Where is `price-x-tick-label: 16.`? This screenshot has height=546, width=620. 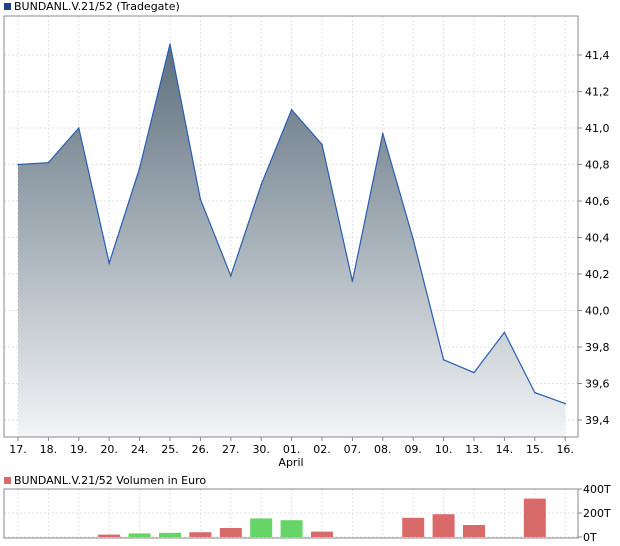
price-x-tick-label: 16. is located at coordinates (565, 449).